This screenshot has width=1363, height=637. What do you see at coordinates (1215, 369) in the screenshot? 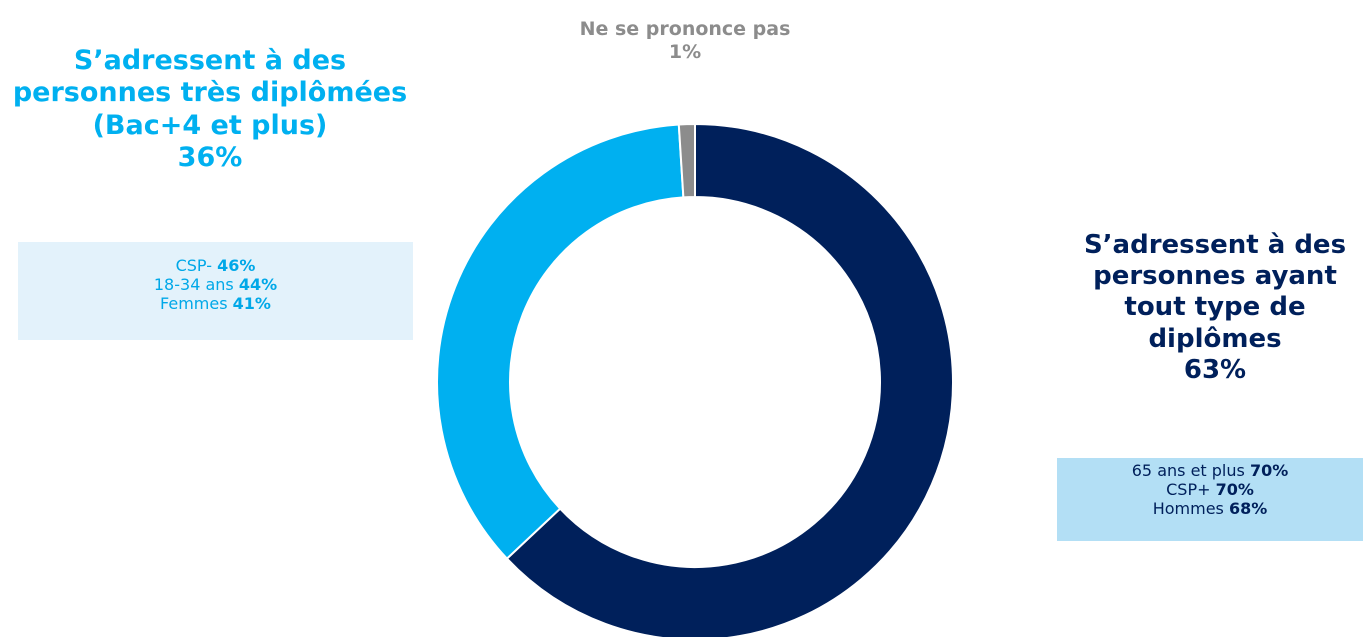
I see `slice-value: 63%` at bounding box center [1215, 369].